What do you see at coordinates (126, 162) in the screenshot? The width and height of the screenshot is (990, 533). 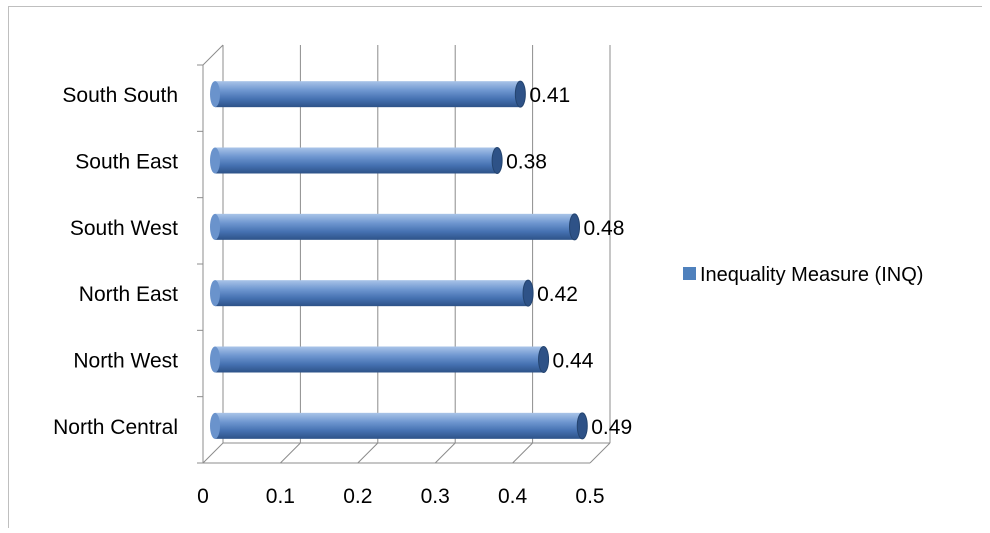 I see `category-label: South East` at bounding box center [126, 162].